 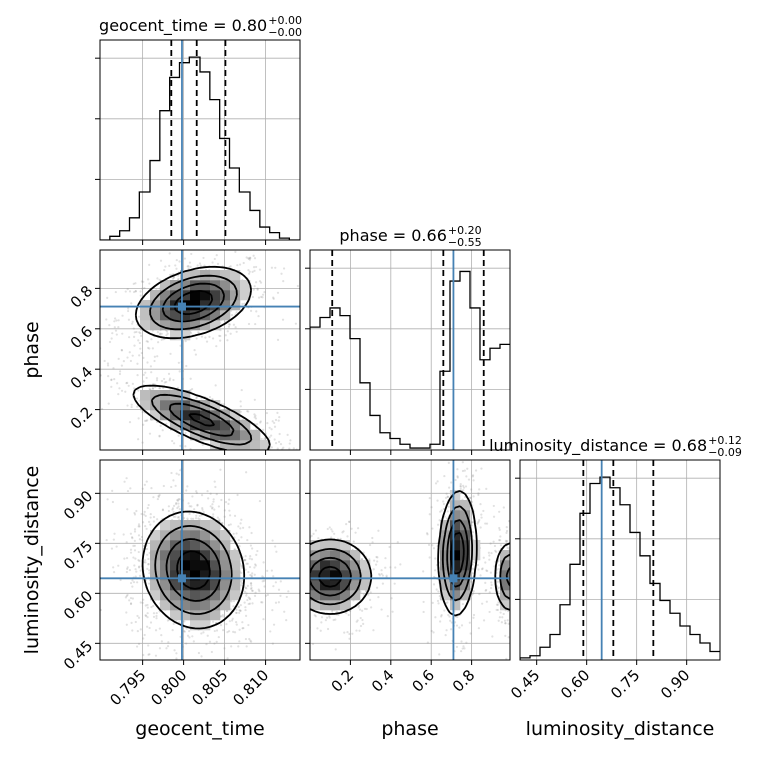 I want to click on panel-geocent_time-vs-luminosity_distance-frame, so click(x=200, y=560).